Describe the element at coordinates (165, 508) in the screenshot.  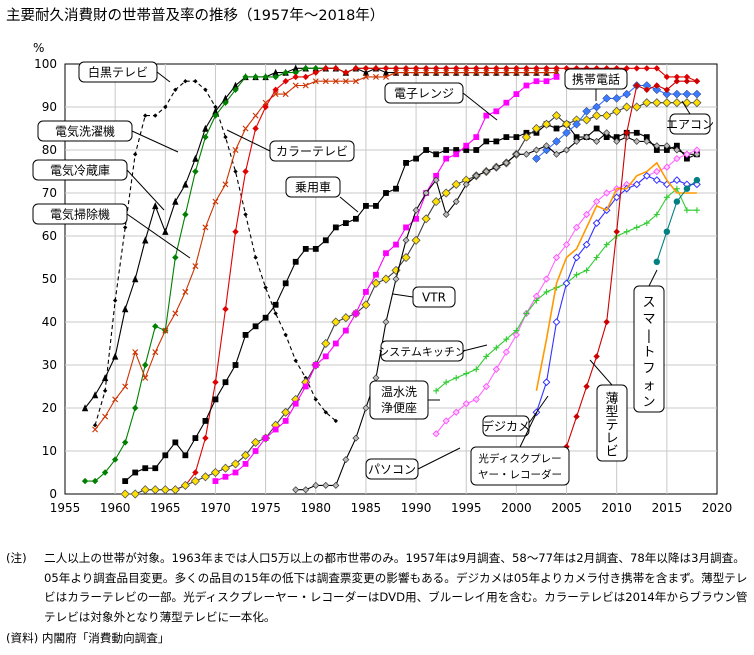
I see `x-tick-label: 1965` at that location.